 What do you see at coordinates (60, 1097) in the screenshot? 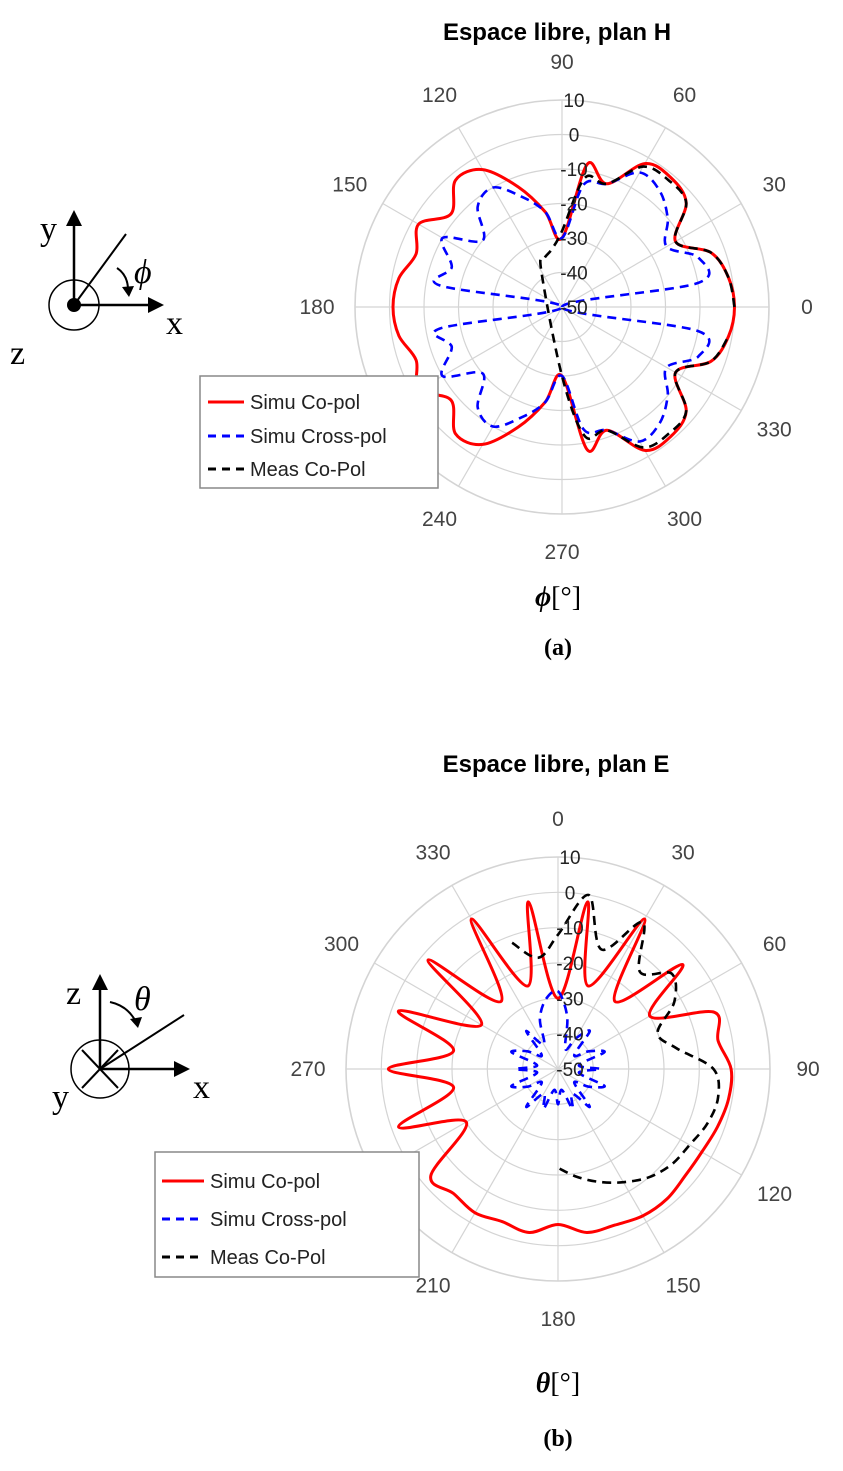
I see `axis-label-out: y` at bounding box center [60, 1097].